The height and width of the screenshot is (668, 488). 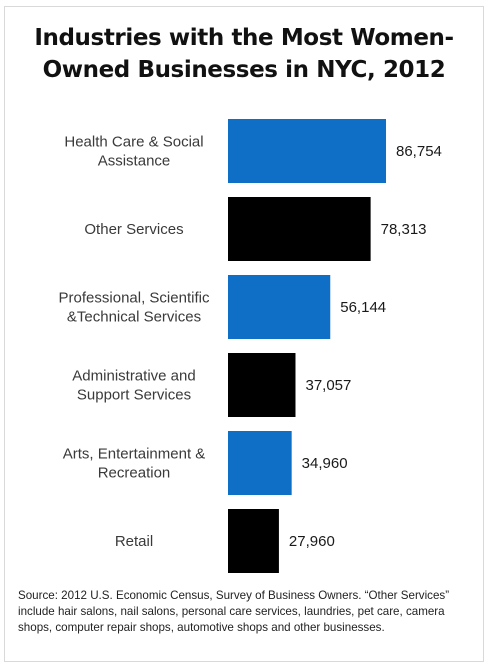 What do you see at coordinates (134, 464) in the screenshot?
I see `category-label-4: Arts, Entertainment & Recreation` at bounding box center [134, 464].